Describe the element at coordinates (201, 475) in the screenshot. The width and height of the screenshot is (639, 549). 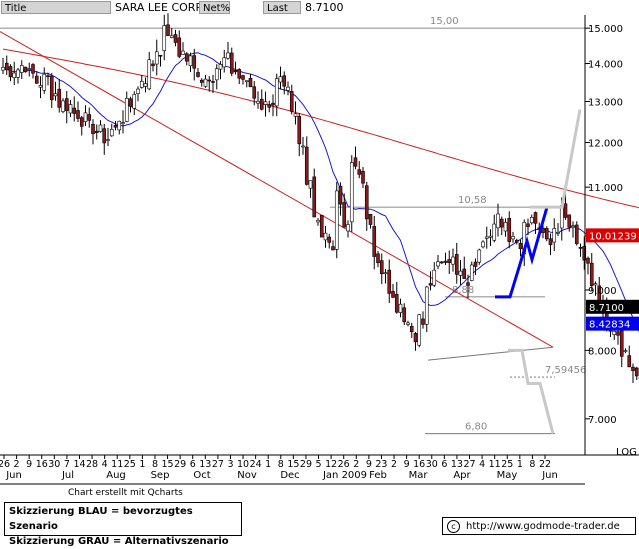
I see `x-month-label: Oct` at that location.